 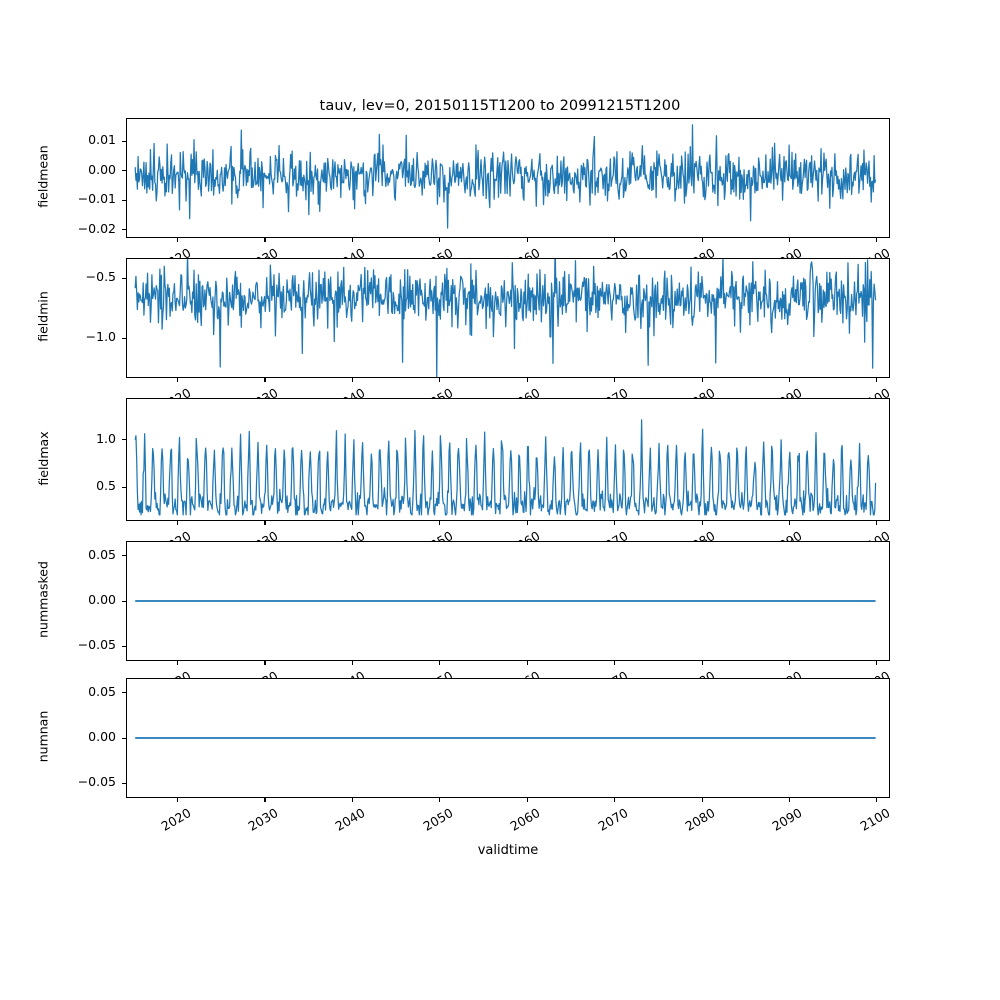 I want to click on y-axis-label-fieldmean: fieldmean, so click(x=43, y=176).